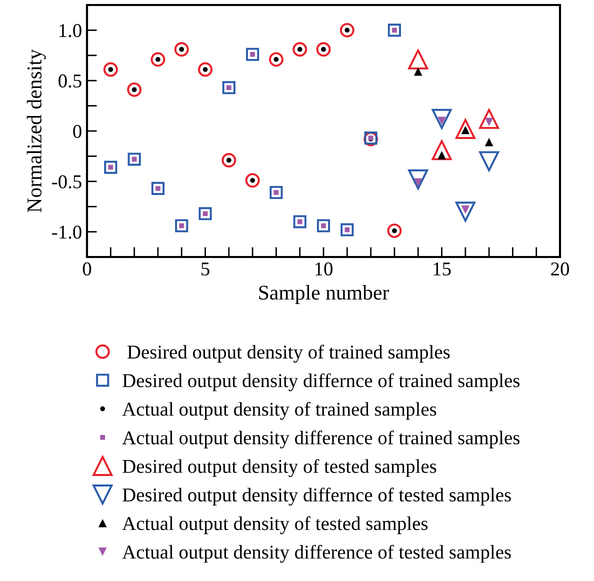 This screenshot has width=594, height=581. Describe the element at coordinates (321, 439) in the screenshot. I see `legend-label: Actual output density difference of trained samples` at that location.